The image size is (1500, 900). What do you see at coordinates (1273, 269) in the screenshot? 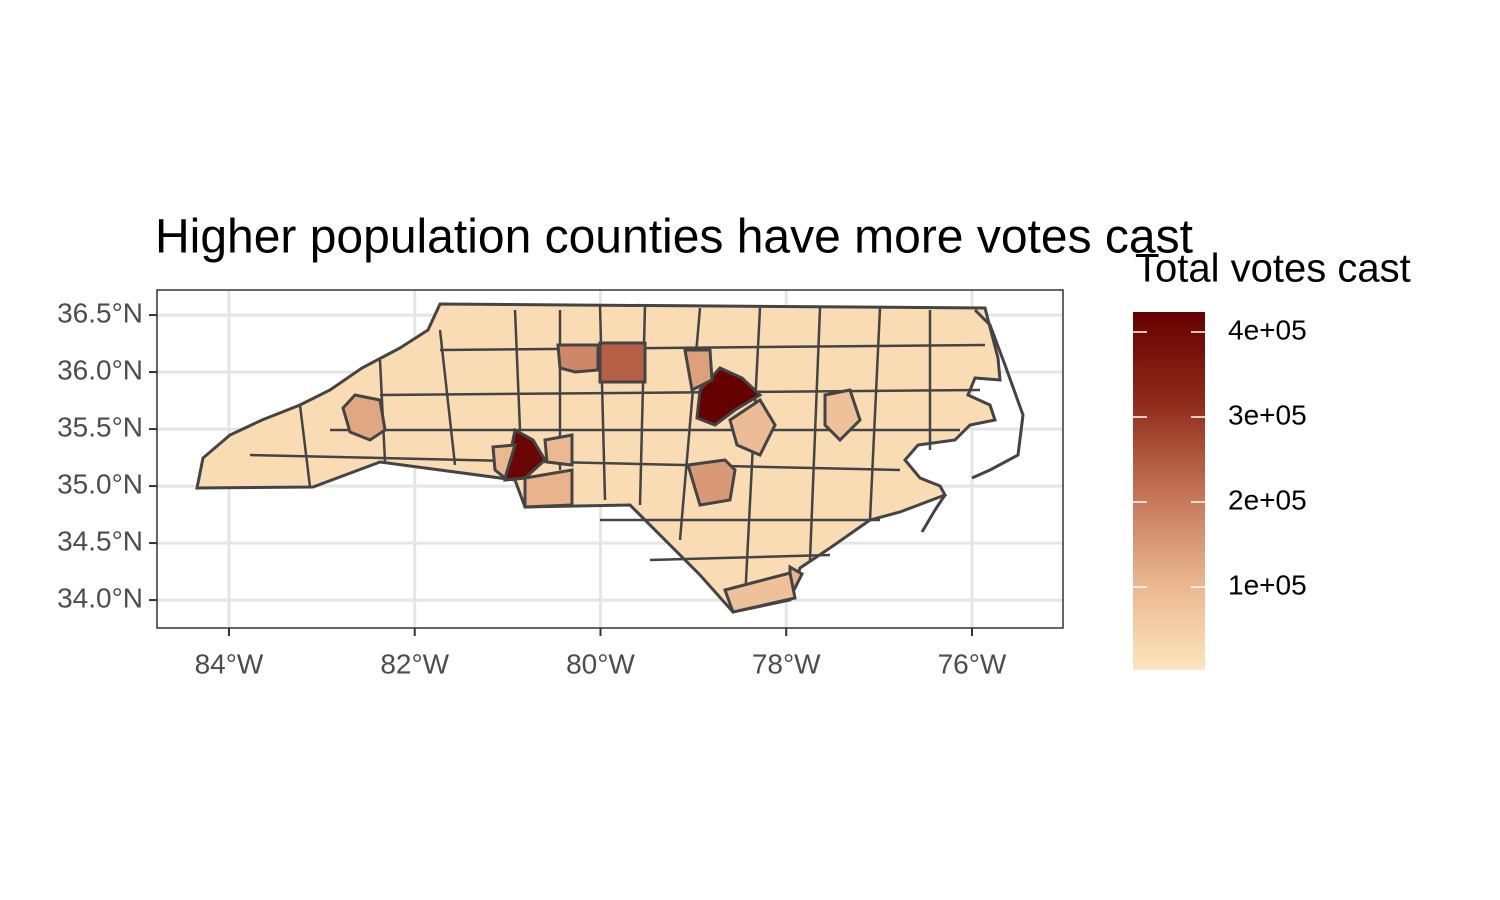
I see `legend-title: Total votes cast` at bounding box center [1273, 269].